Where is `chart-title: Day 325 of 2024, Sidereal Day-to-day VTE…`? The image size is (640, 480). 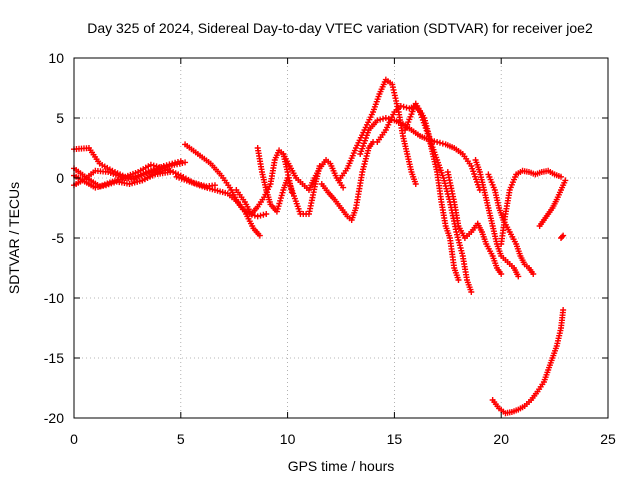 chart-title: Day 325 of 2024, Sidereal Day-to-day VTE… is located at coordinates (340, 28).